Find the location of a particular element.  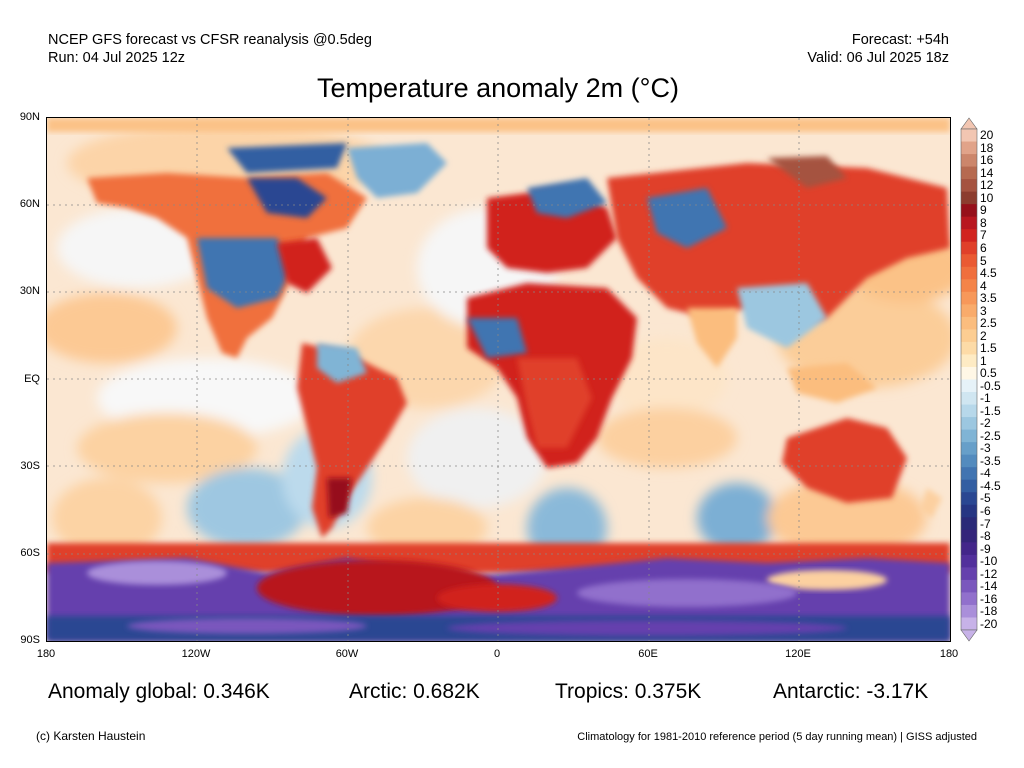

colorbar-label: -3 is located at coordinates (985, 448).